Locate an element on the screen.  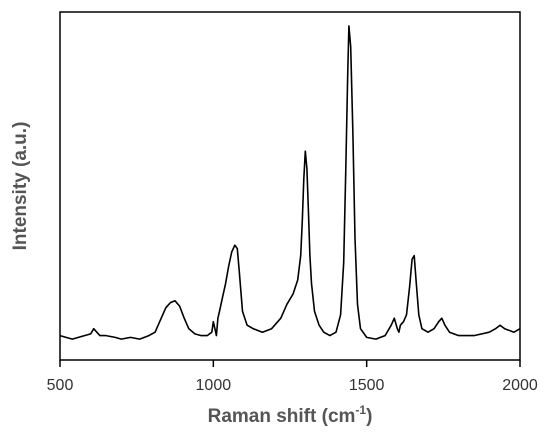
x-tick-label: 1500 is located at coordinates (367, 385).